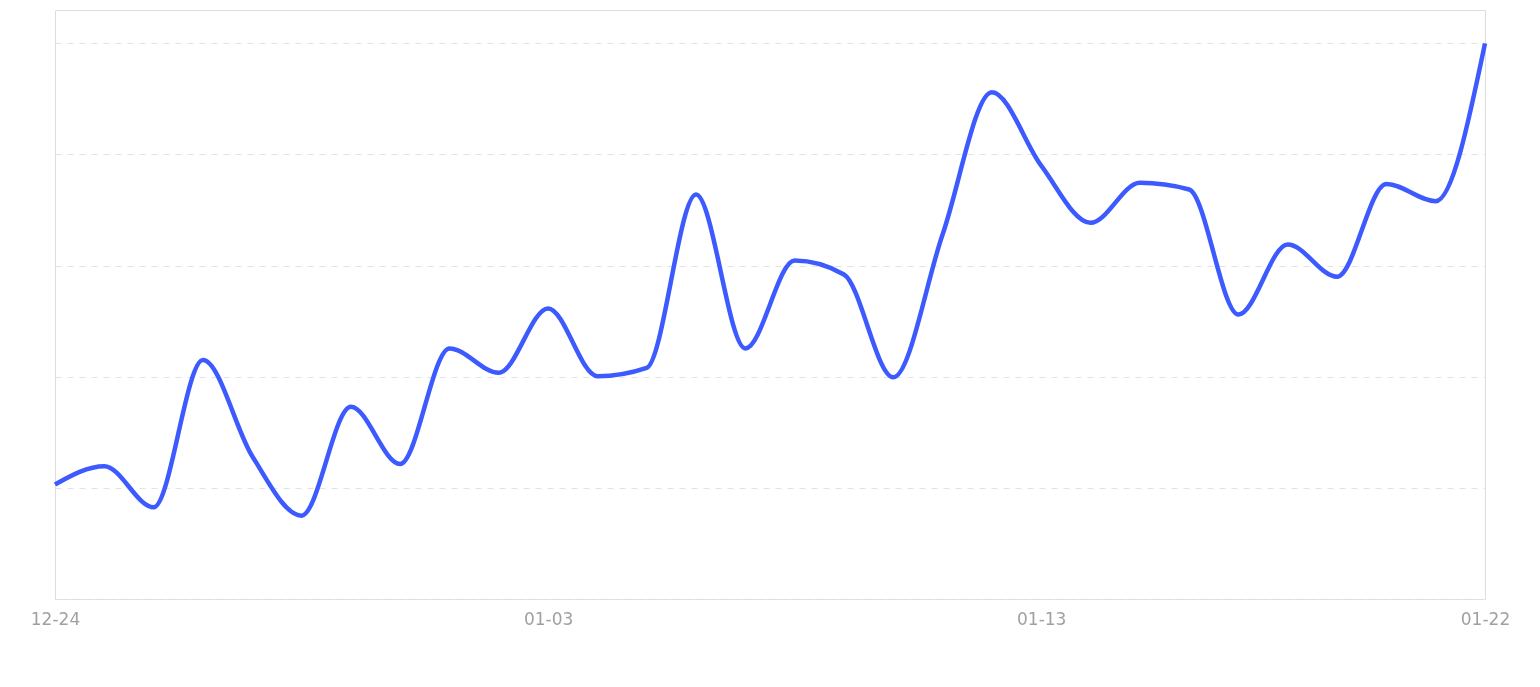 Image resolution: width=1540 pixels, height=687 pixels. Describe the element at coordinates (1042, 618) in the screenshot. I see `x-tick-label: 01-13` at that location.